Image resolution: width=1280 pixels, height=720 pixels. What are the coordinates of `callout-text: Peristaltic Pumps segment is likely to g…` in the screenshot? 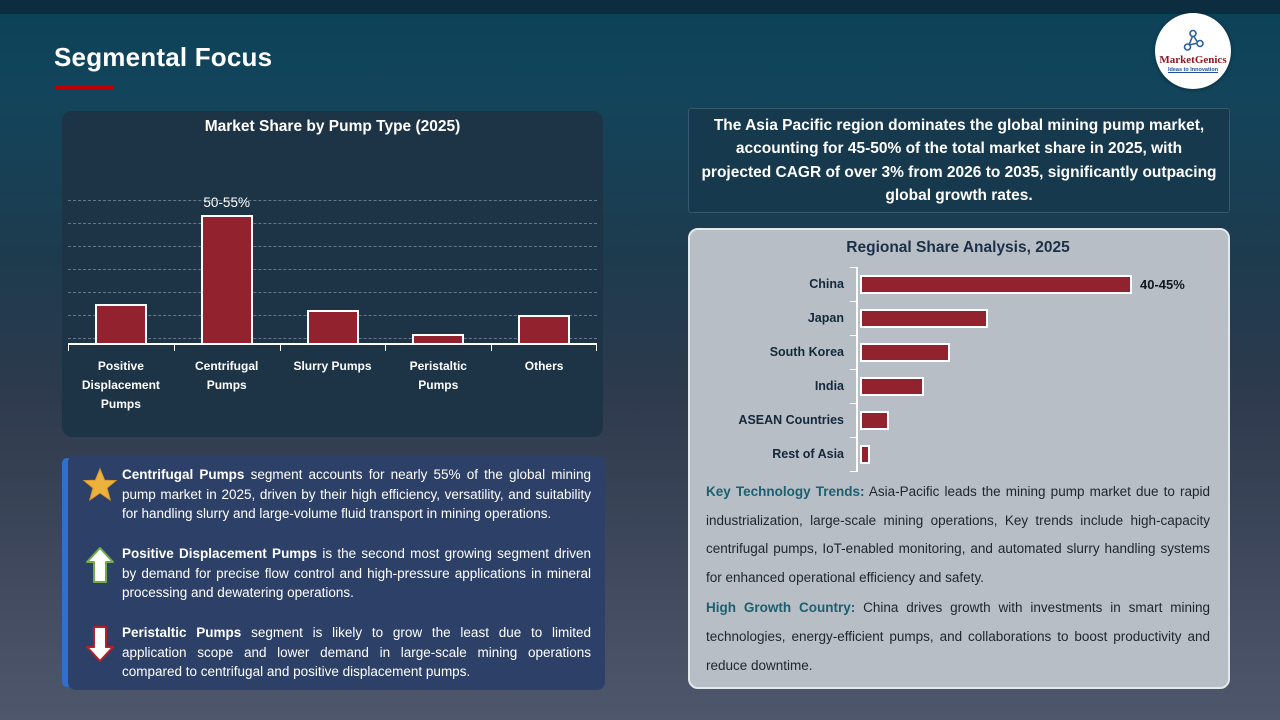 It's located at (357, 652).